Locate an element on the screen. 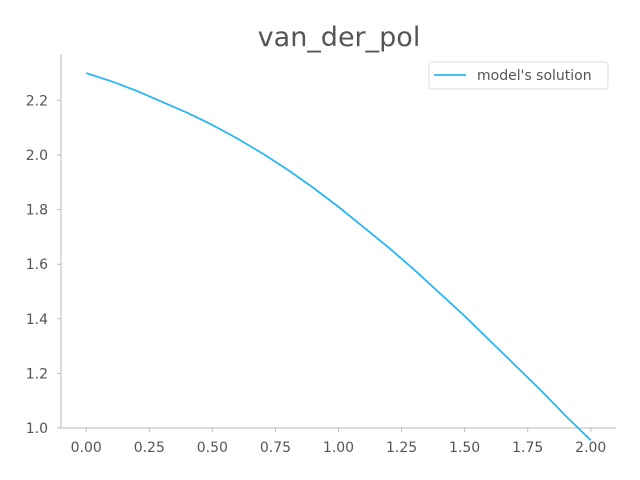 This screenshot has width=640, height=480. legend: model's solution is located at coordinates (518, 75).